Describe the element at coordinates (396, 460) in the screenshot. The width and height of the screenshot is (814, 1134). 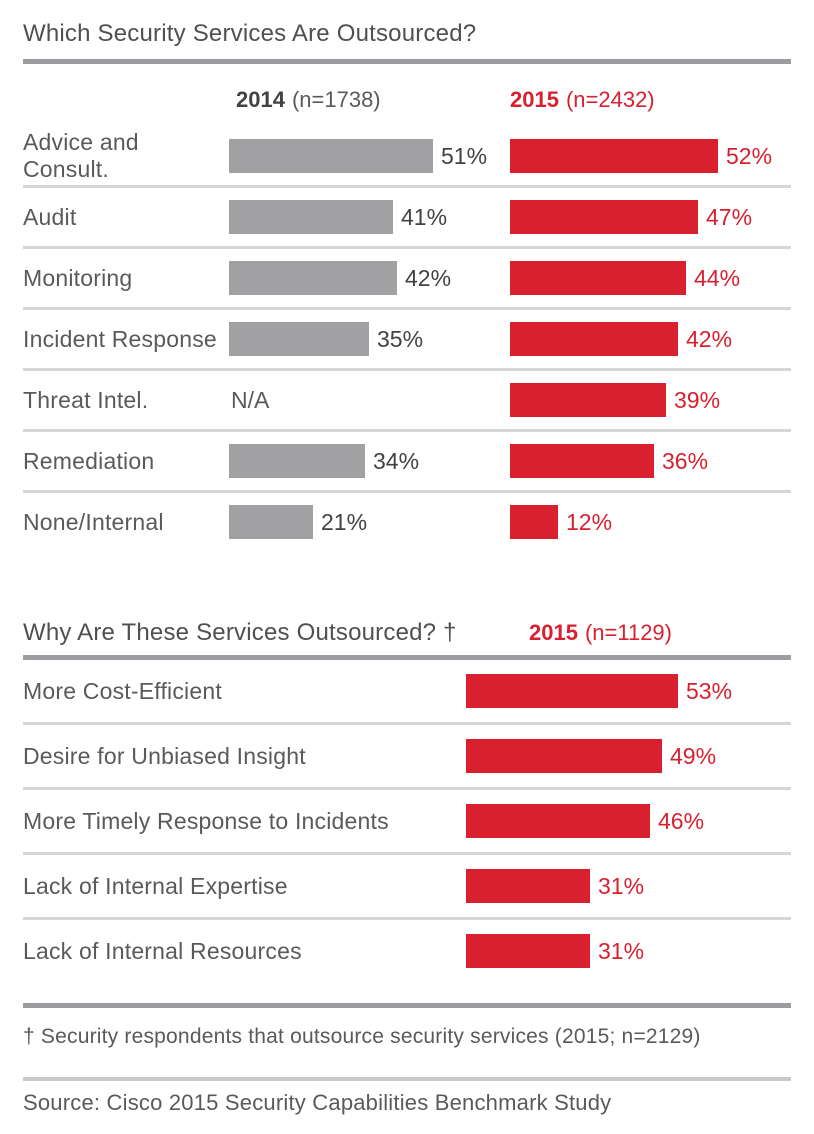
I see `value-2014: 34%` at that location.